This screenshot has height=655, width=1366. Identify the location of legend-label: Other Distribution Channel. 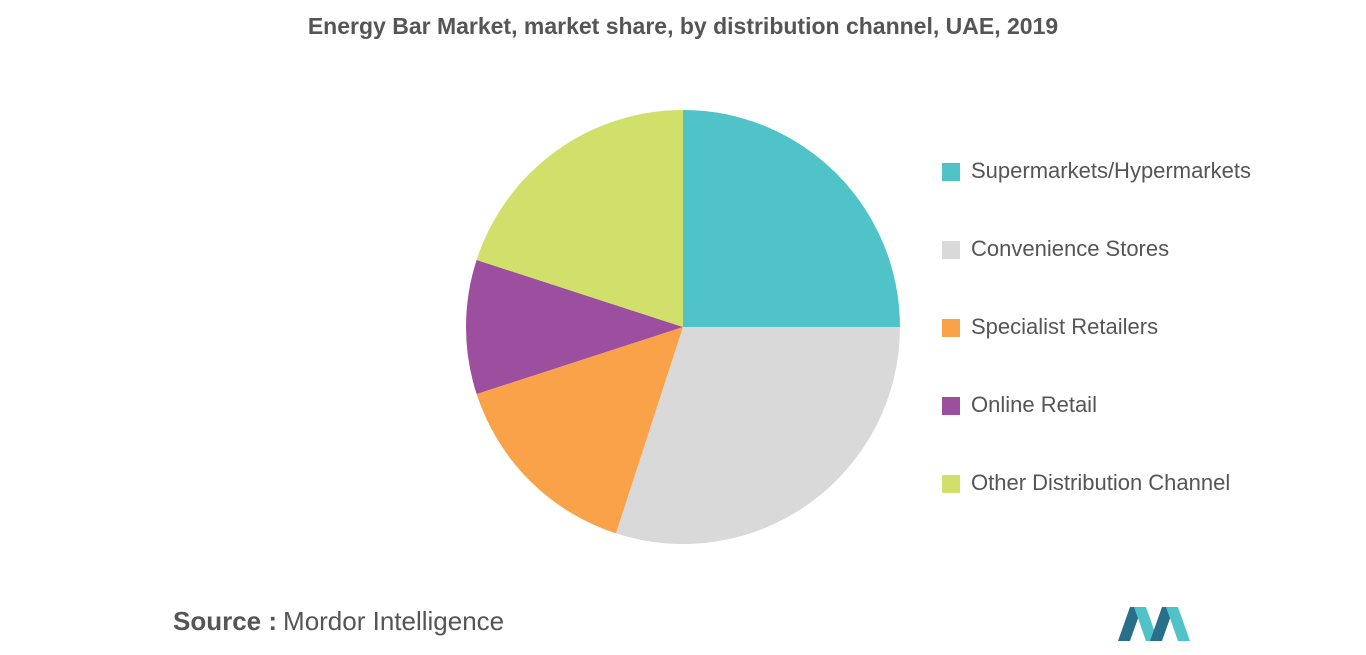
(1100, 482).